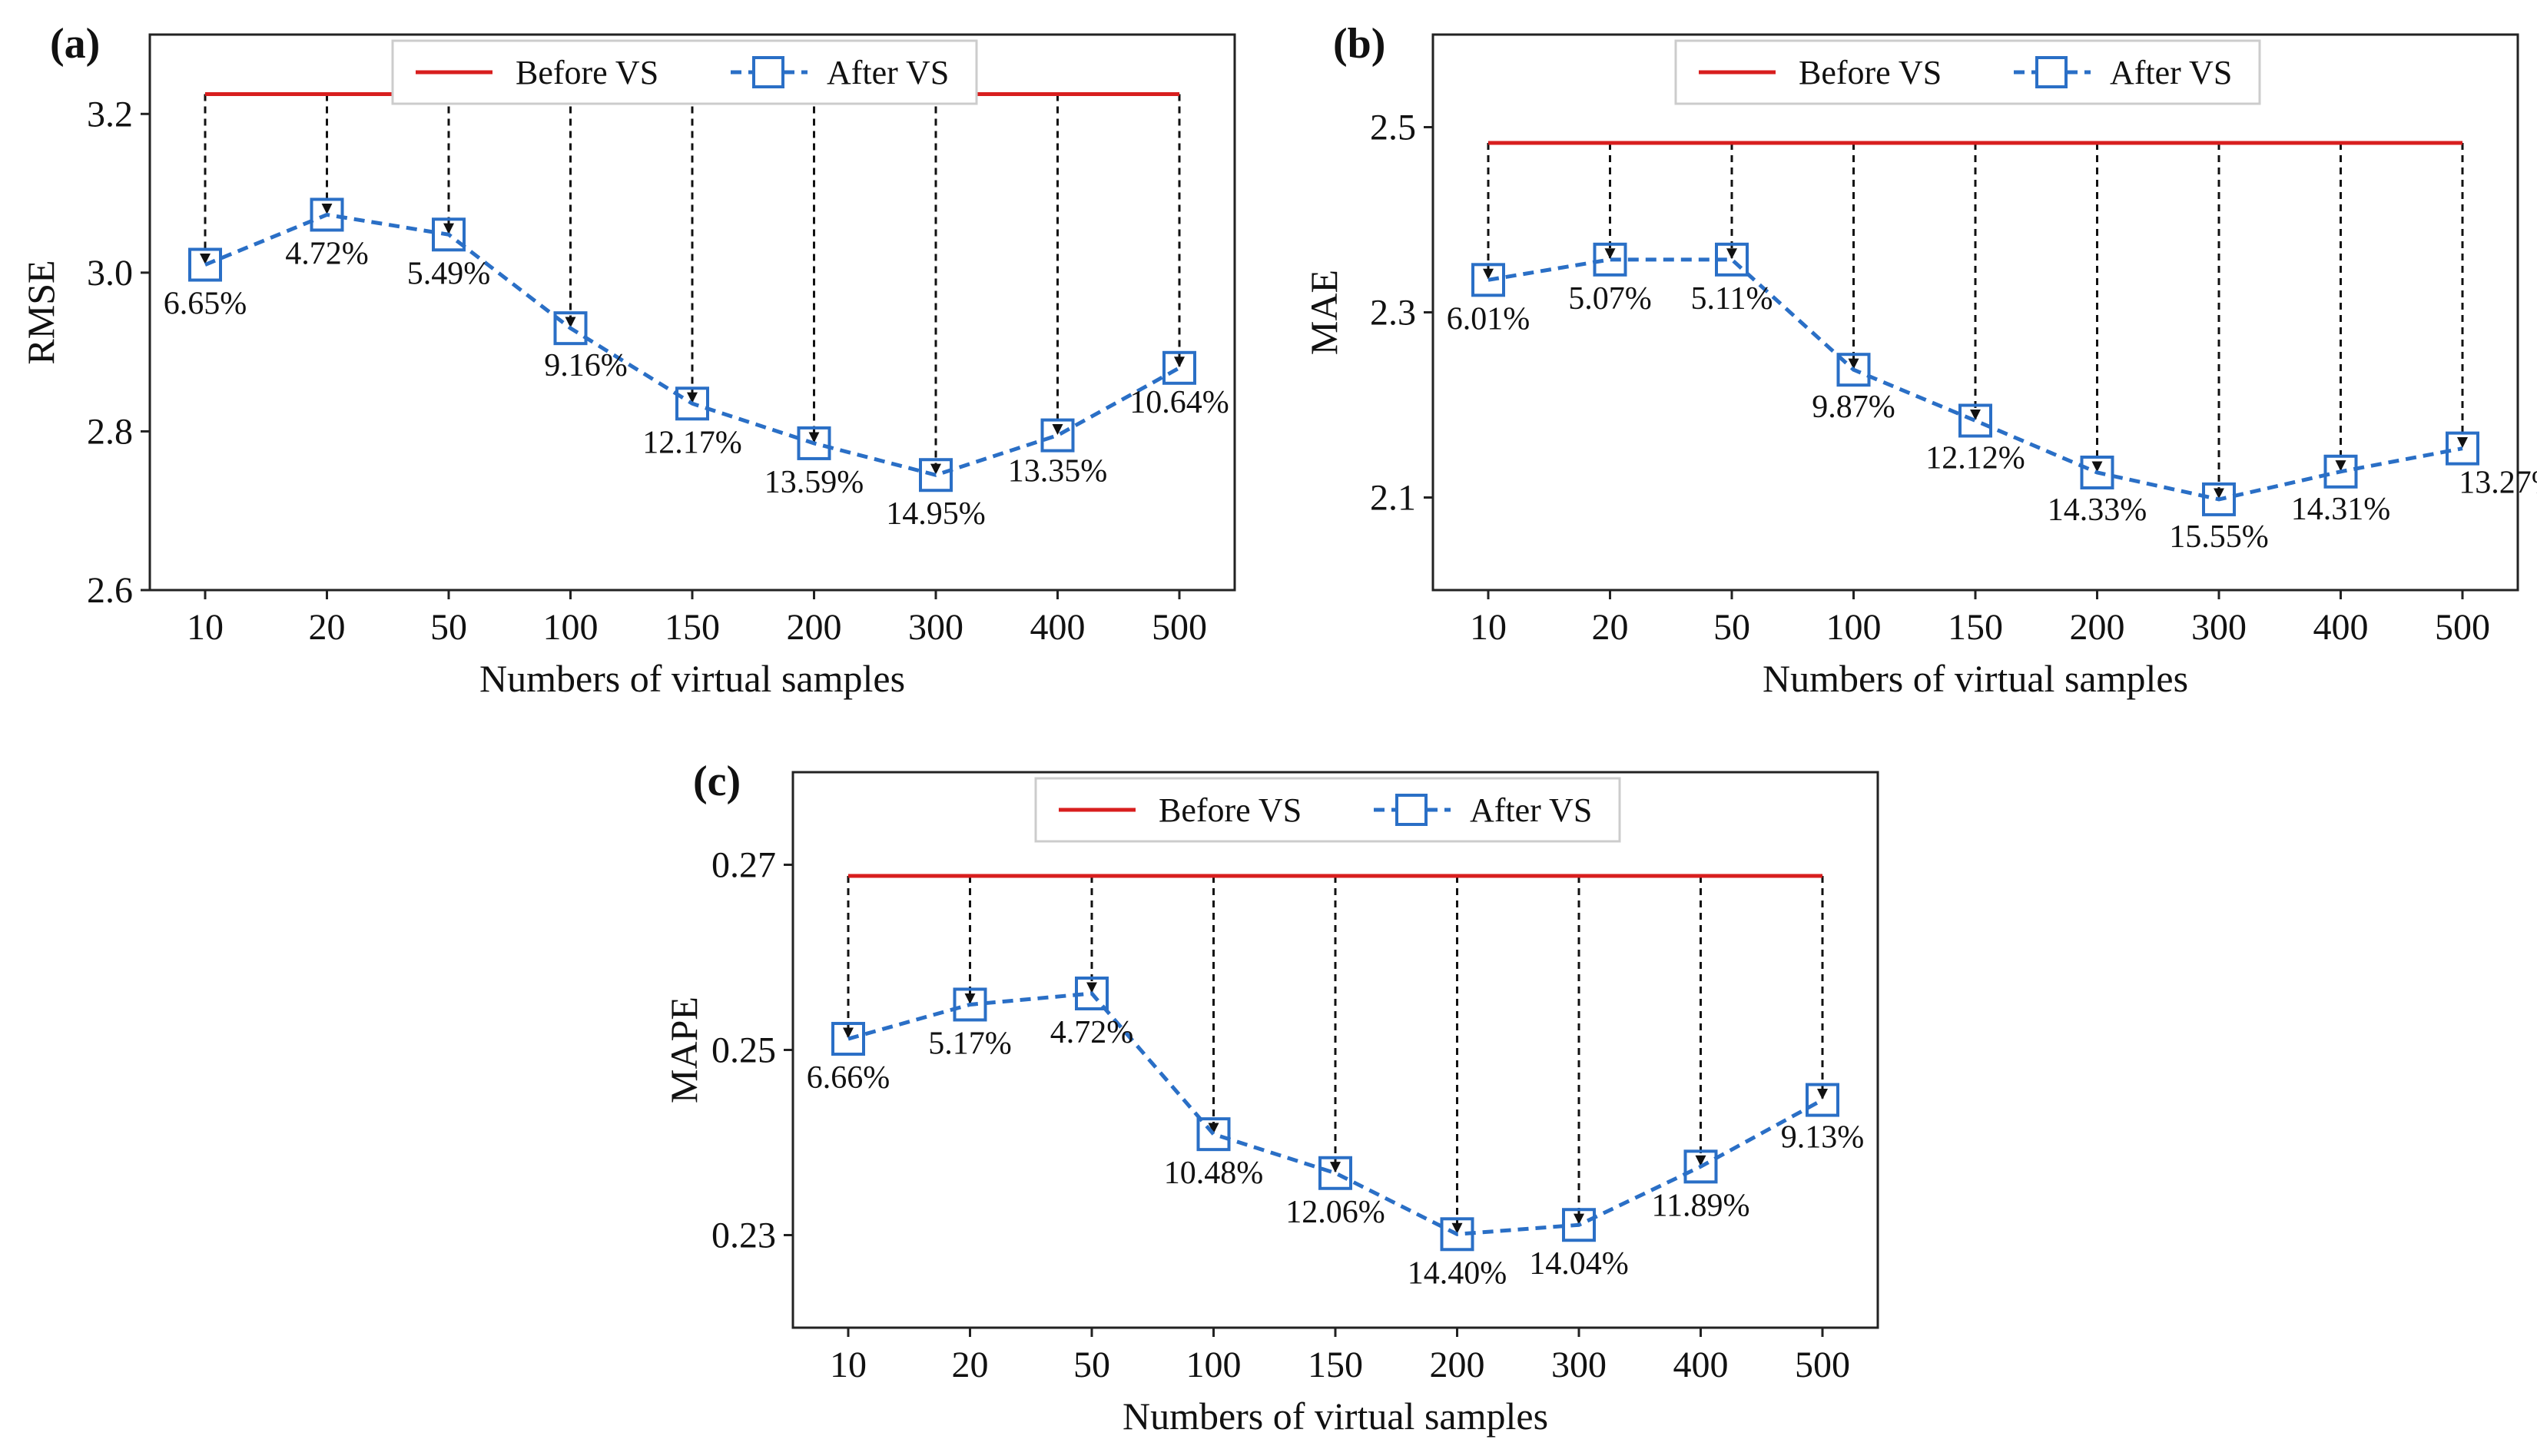 The height and width of the screenshot is (1456, 2537). I want to click on panel-label: (b), so click(1359, 44).